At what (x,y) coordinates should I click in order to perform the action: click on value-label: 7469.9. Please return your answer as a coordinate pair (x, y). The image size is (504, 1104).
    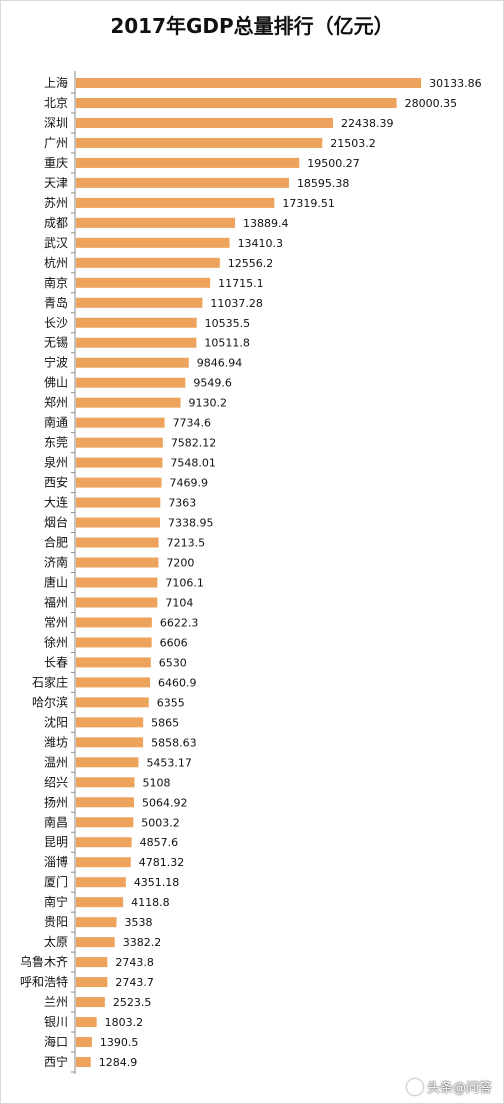
    Looking at the image, I should click on (189, 483).